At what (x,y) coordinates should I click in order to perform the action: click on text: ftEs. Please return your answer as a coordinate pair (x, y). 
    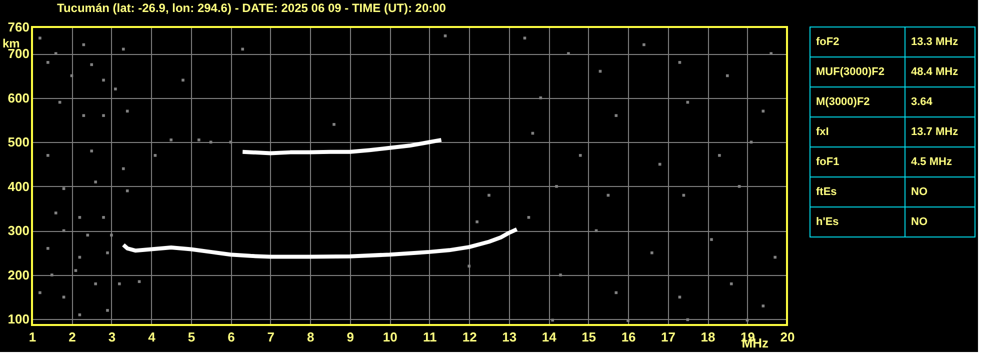
    Looking at the image, I should click on (826, 192).